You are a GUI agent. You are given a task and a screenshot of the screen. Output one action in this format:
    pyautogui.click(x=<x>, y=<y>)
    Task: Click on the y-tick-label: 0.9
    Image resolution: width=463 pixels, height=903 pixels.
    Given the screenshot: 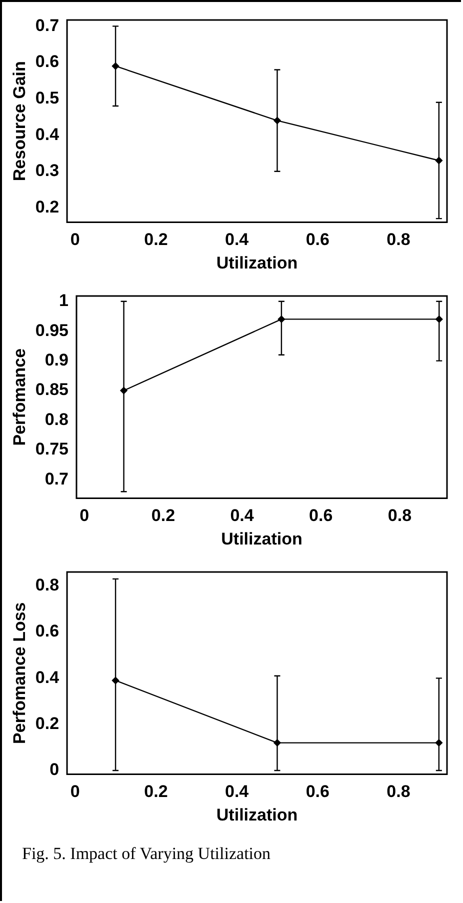 What is the action you would take?
    pyautogui.click(x=56, y=360)
    